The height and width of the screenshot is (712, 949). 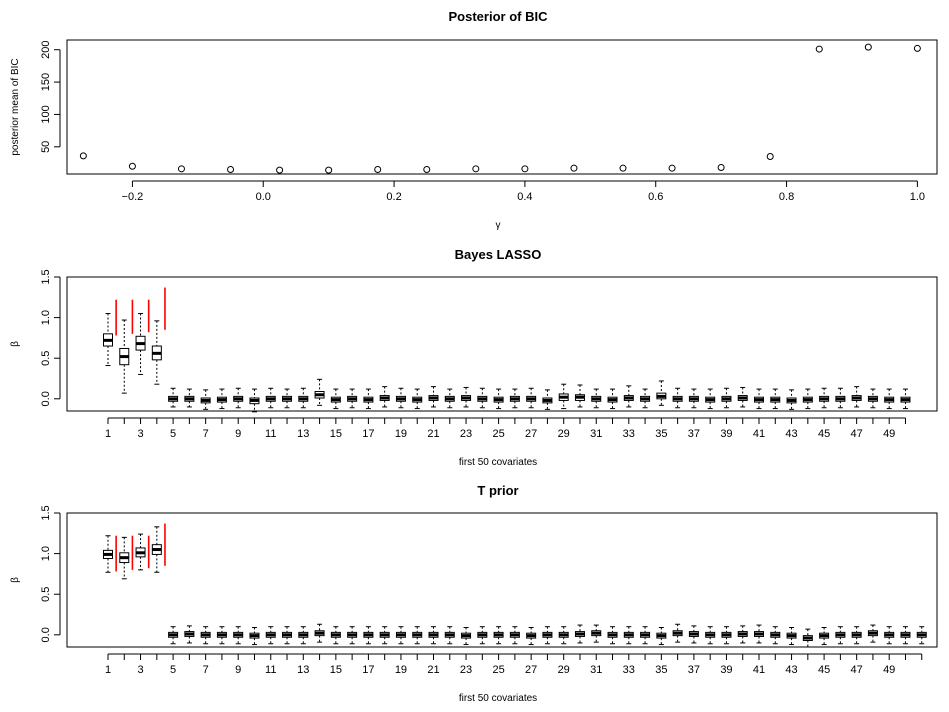 I want to click on y-tick-label: 0.5, so click(x=46, y=358).